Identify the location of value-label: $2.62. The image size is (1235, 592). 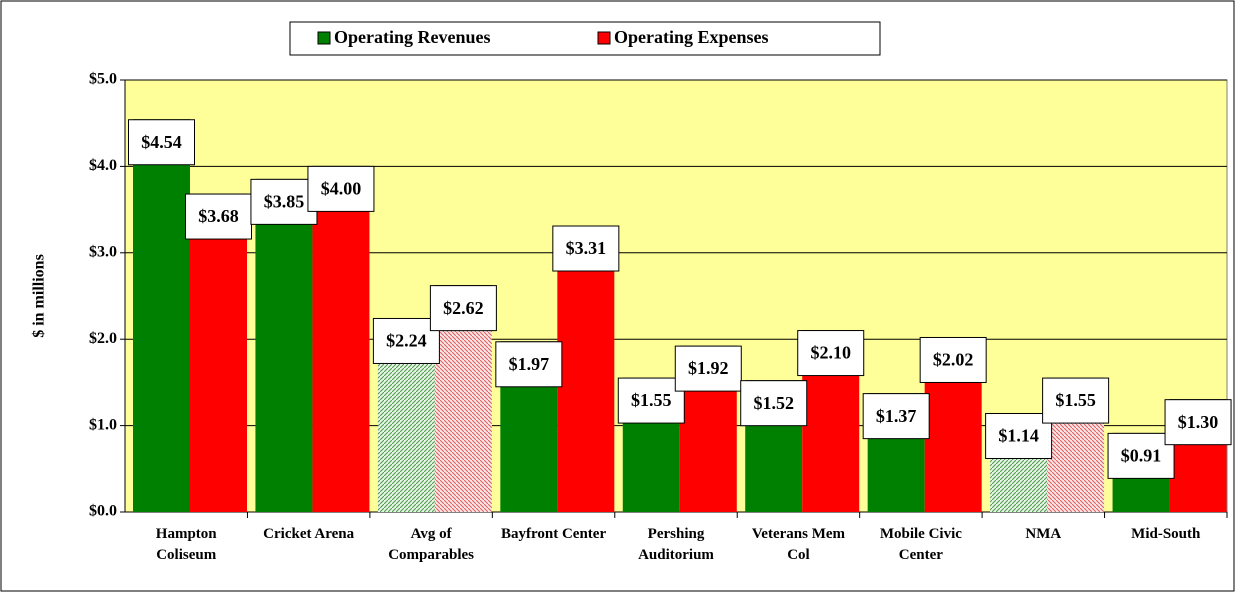
(463, 308).